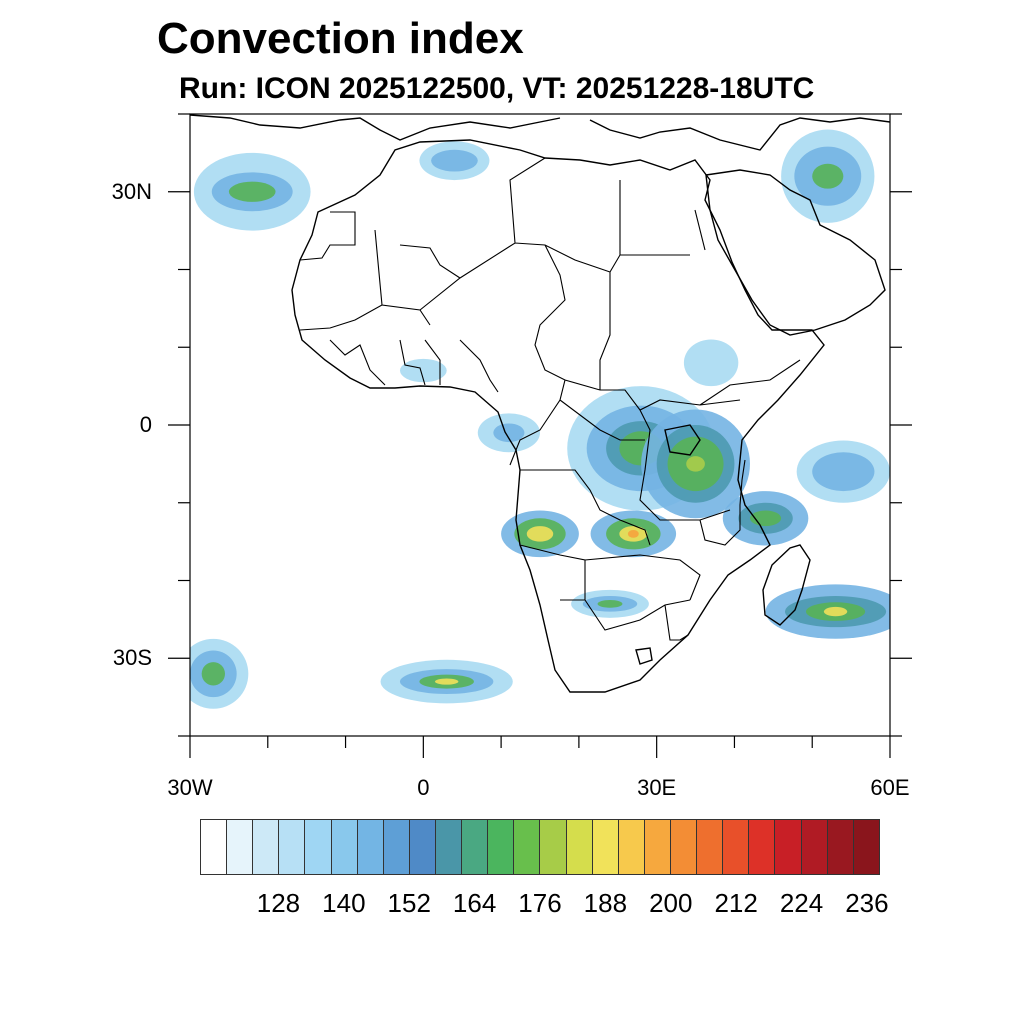  What do you see at coordinates (644, 656) in the screenshot?
I see `lake-lesotho-outline` at bounding box center [644, 656].